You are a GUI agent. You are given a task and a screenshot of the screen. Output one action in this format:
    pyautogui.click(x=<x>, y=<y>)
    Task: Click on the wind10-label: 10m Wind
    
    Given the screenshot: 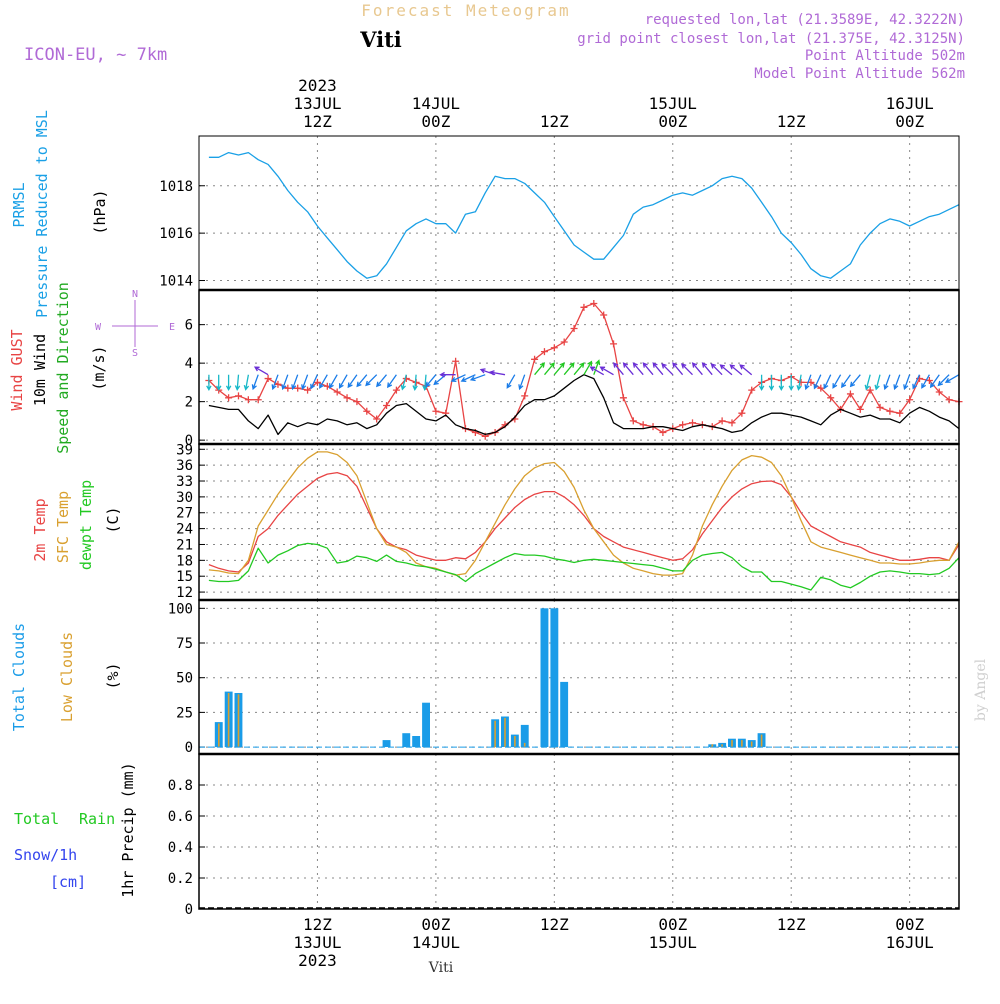 What is the action you would take?
    pyautogui.click(x=40, y=370)
    